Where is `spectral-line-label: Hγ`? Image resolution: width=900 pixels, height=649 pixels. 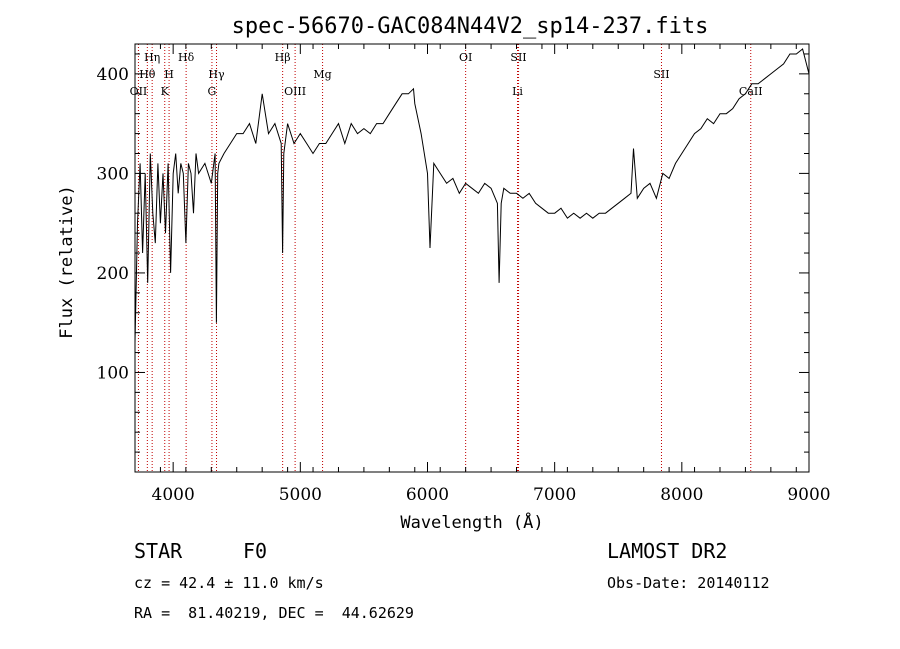
spectral-line-label: Hγ is located at coordinates (216, 74).